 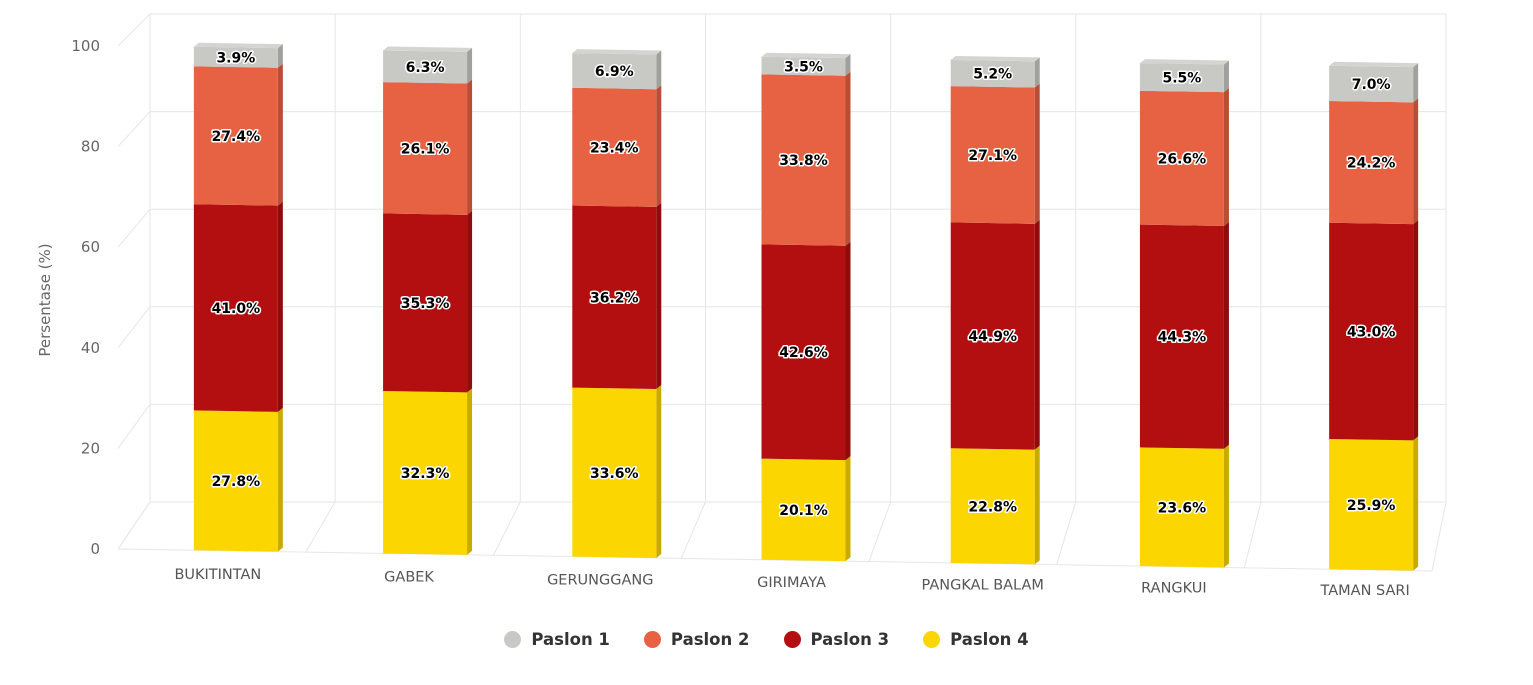 I want to click on x-category-label: BUKITINTAN, so click(x=217, y=575).